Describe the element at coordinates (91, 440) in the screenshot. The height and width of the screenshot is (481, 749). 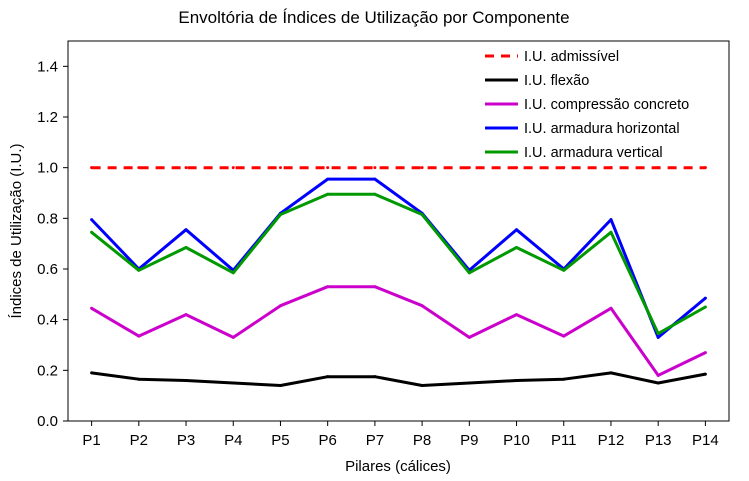
I see `x-tick-label: P1` at that location.